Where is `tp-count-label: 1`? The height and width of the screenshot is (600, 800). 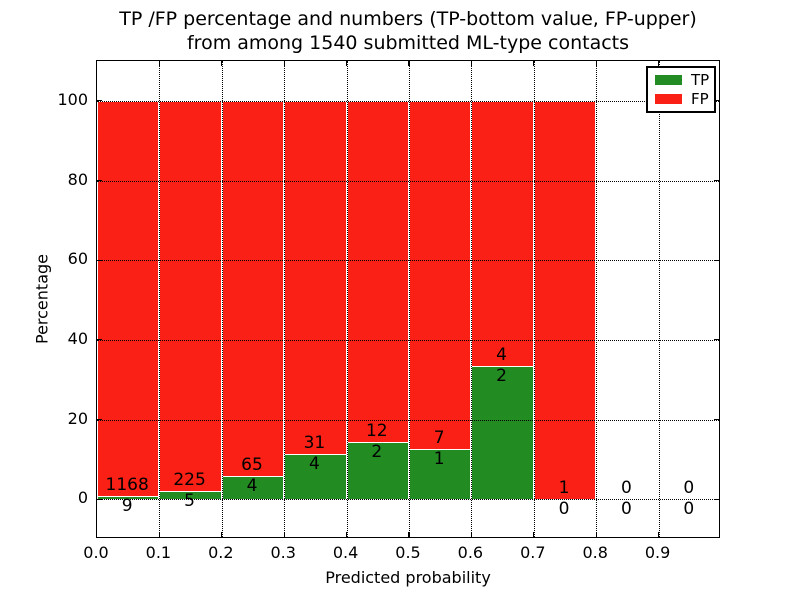
tp-count-label: 1 is located at coordinates (439, 459).